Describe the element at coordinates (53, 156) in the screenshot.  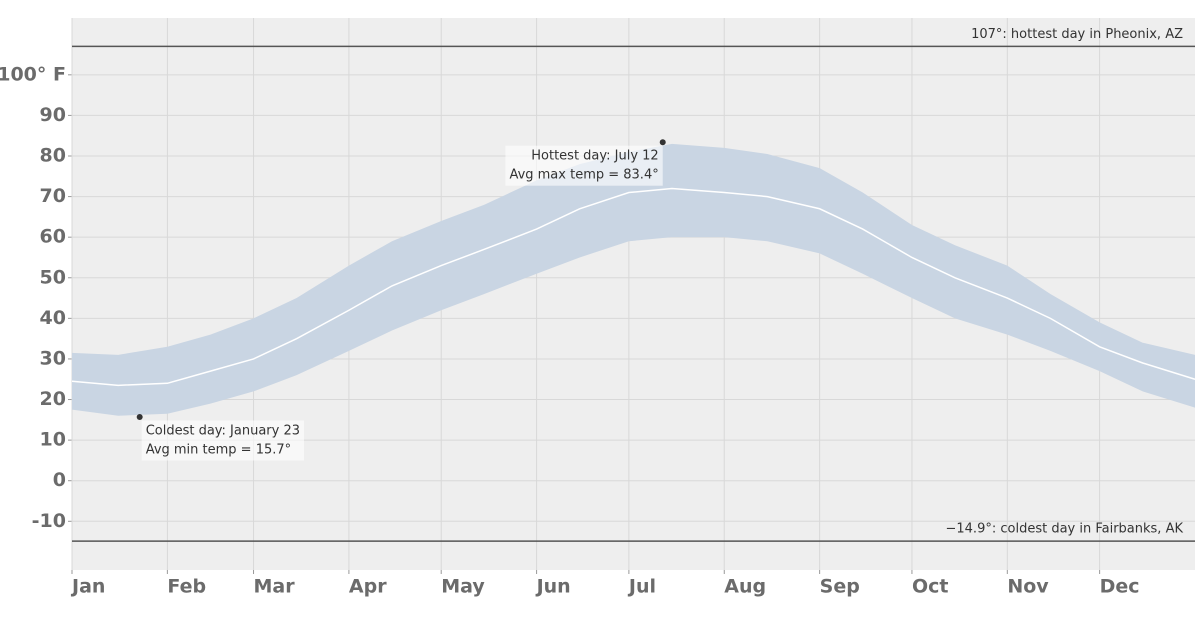
I see `y-tick-label: 80` at that location.